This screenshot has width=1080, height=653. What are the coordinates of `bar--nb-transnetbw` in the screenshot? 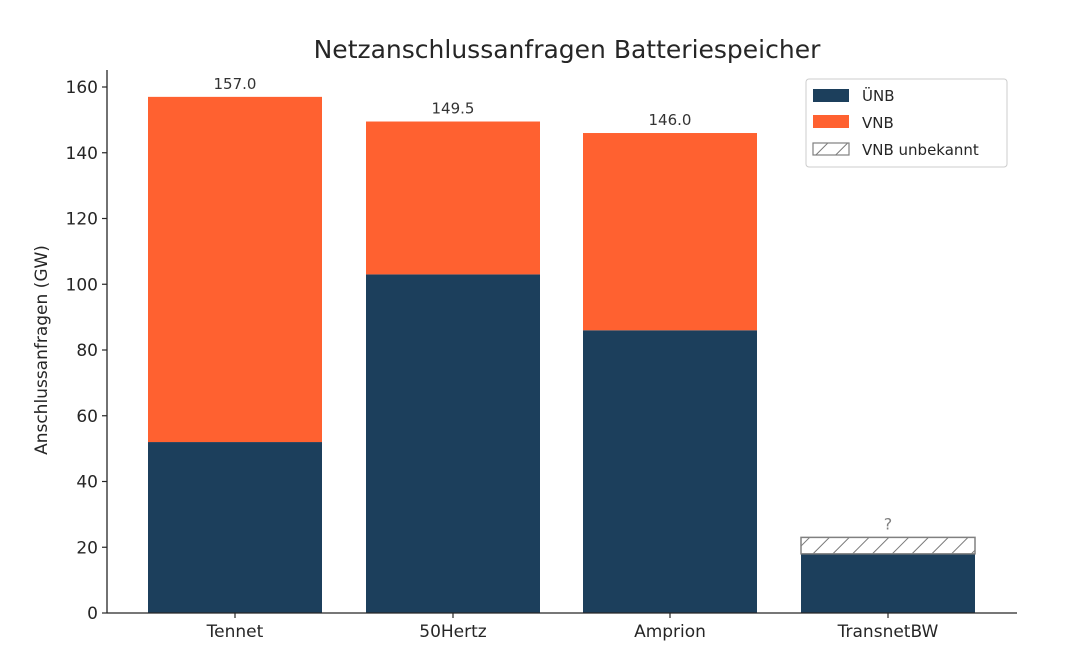 It's located at (888, 583).